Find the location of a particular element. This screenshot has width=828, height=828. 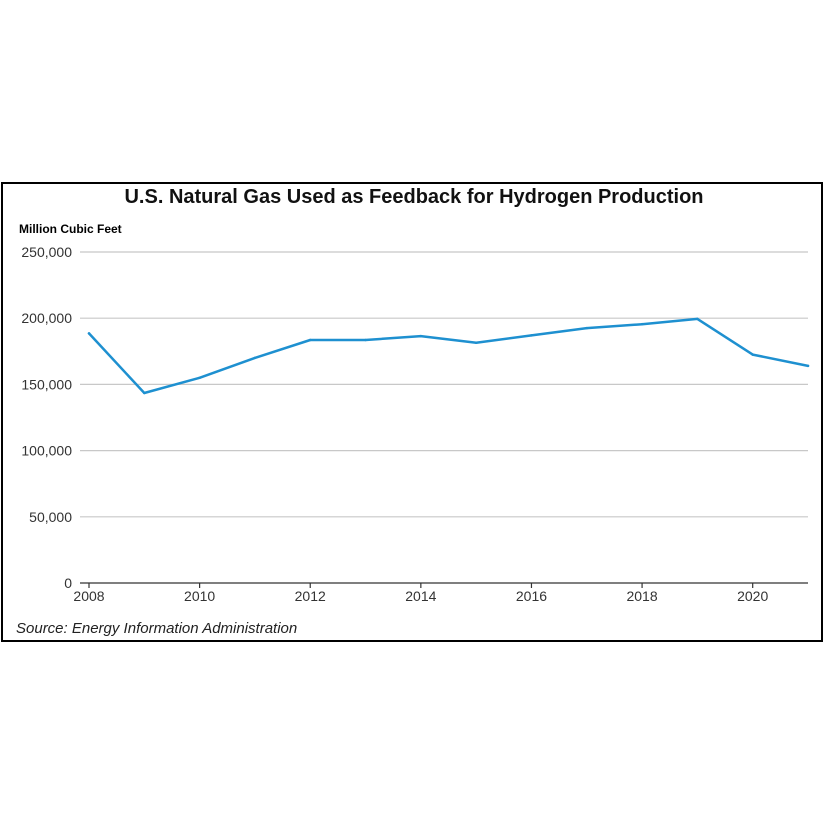

y-tick-label: 200,000 is located at coordinates (46, 318).